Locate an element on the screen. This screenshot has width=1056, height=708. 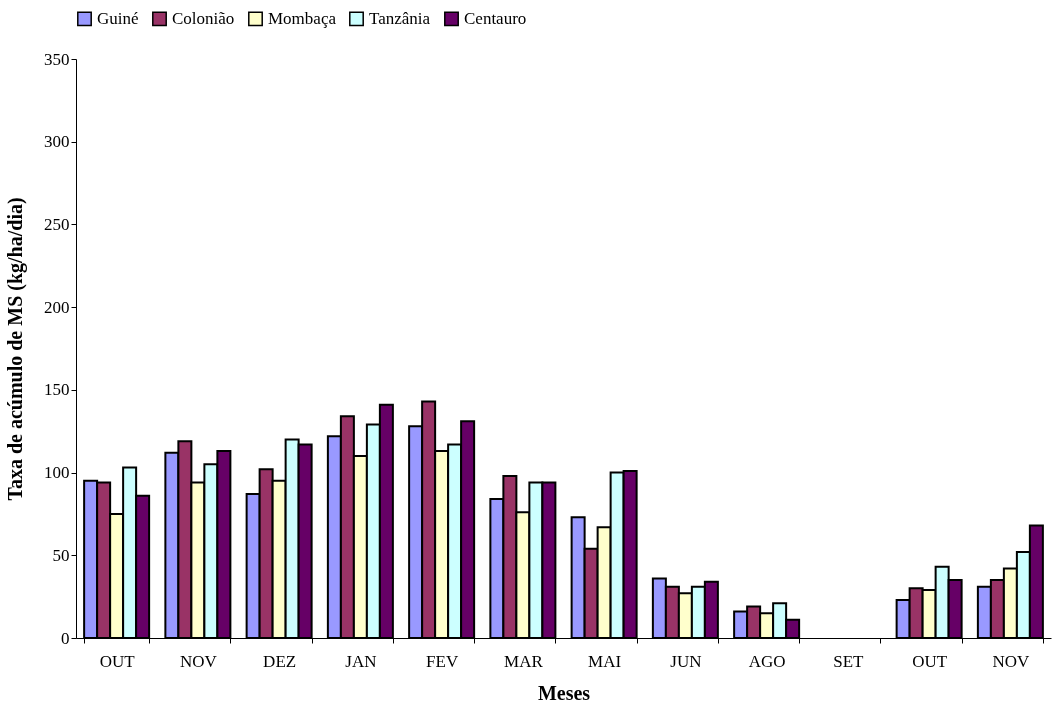
y-axis-title: Taxa de acúmulo de MS (kg/ha/dia) is located at coordinates (15, 349).